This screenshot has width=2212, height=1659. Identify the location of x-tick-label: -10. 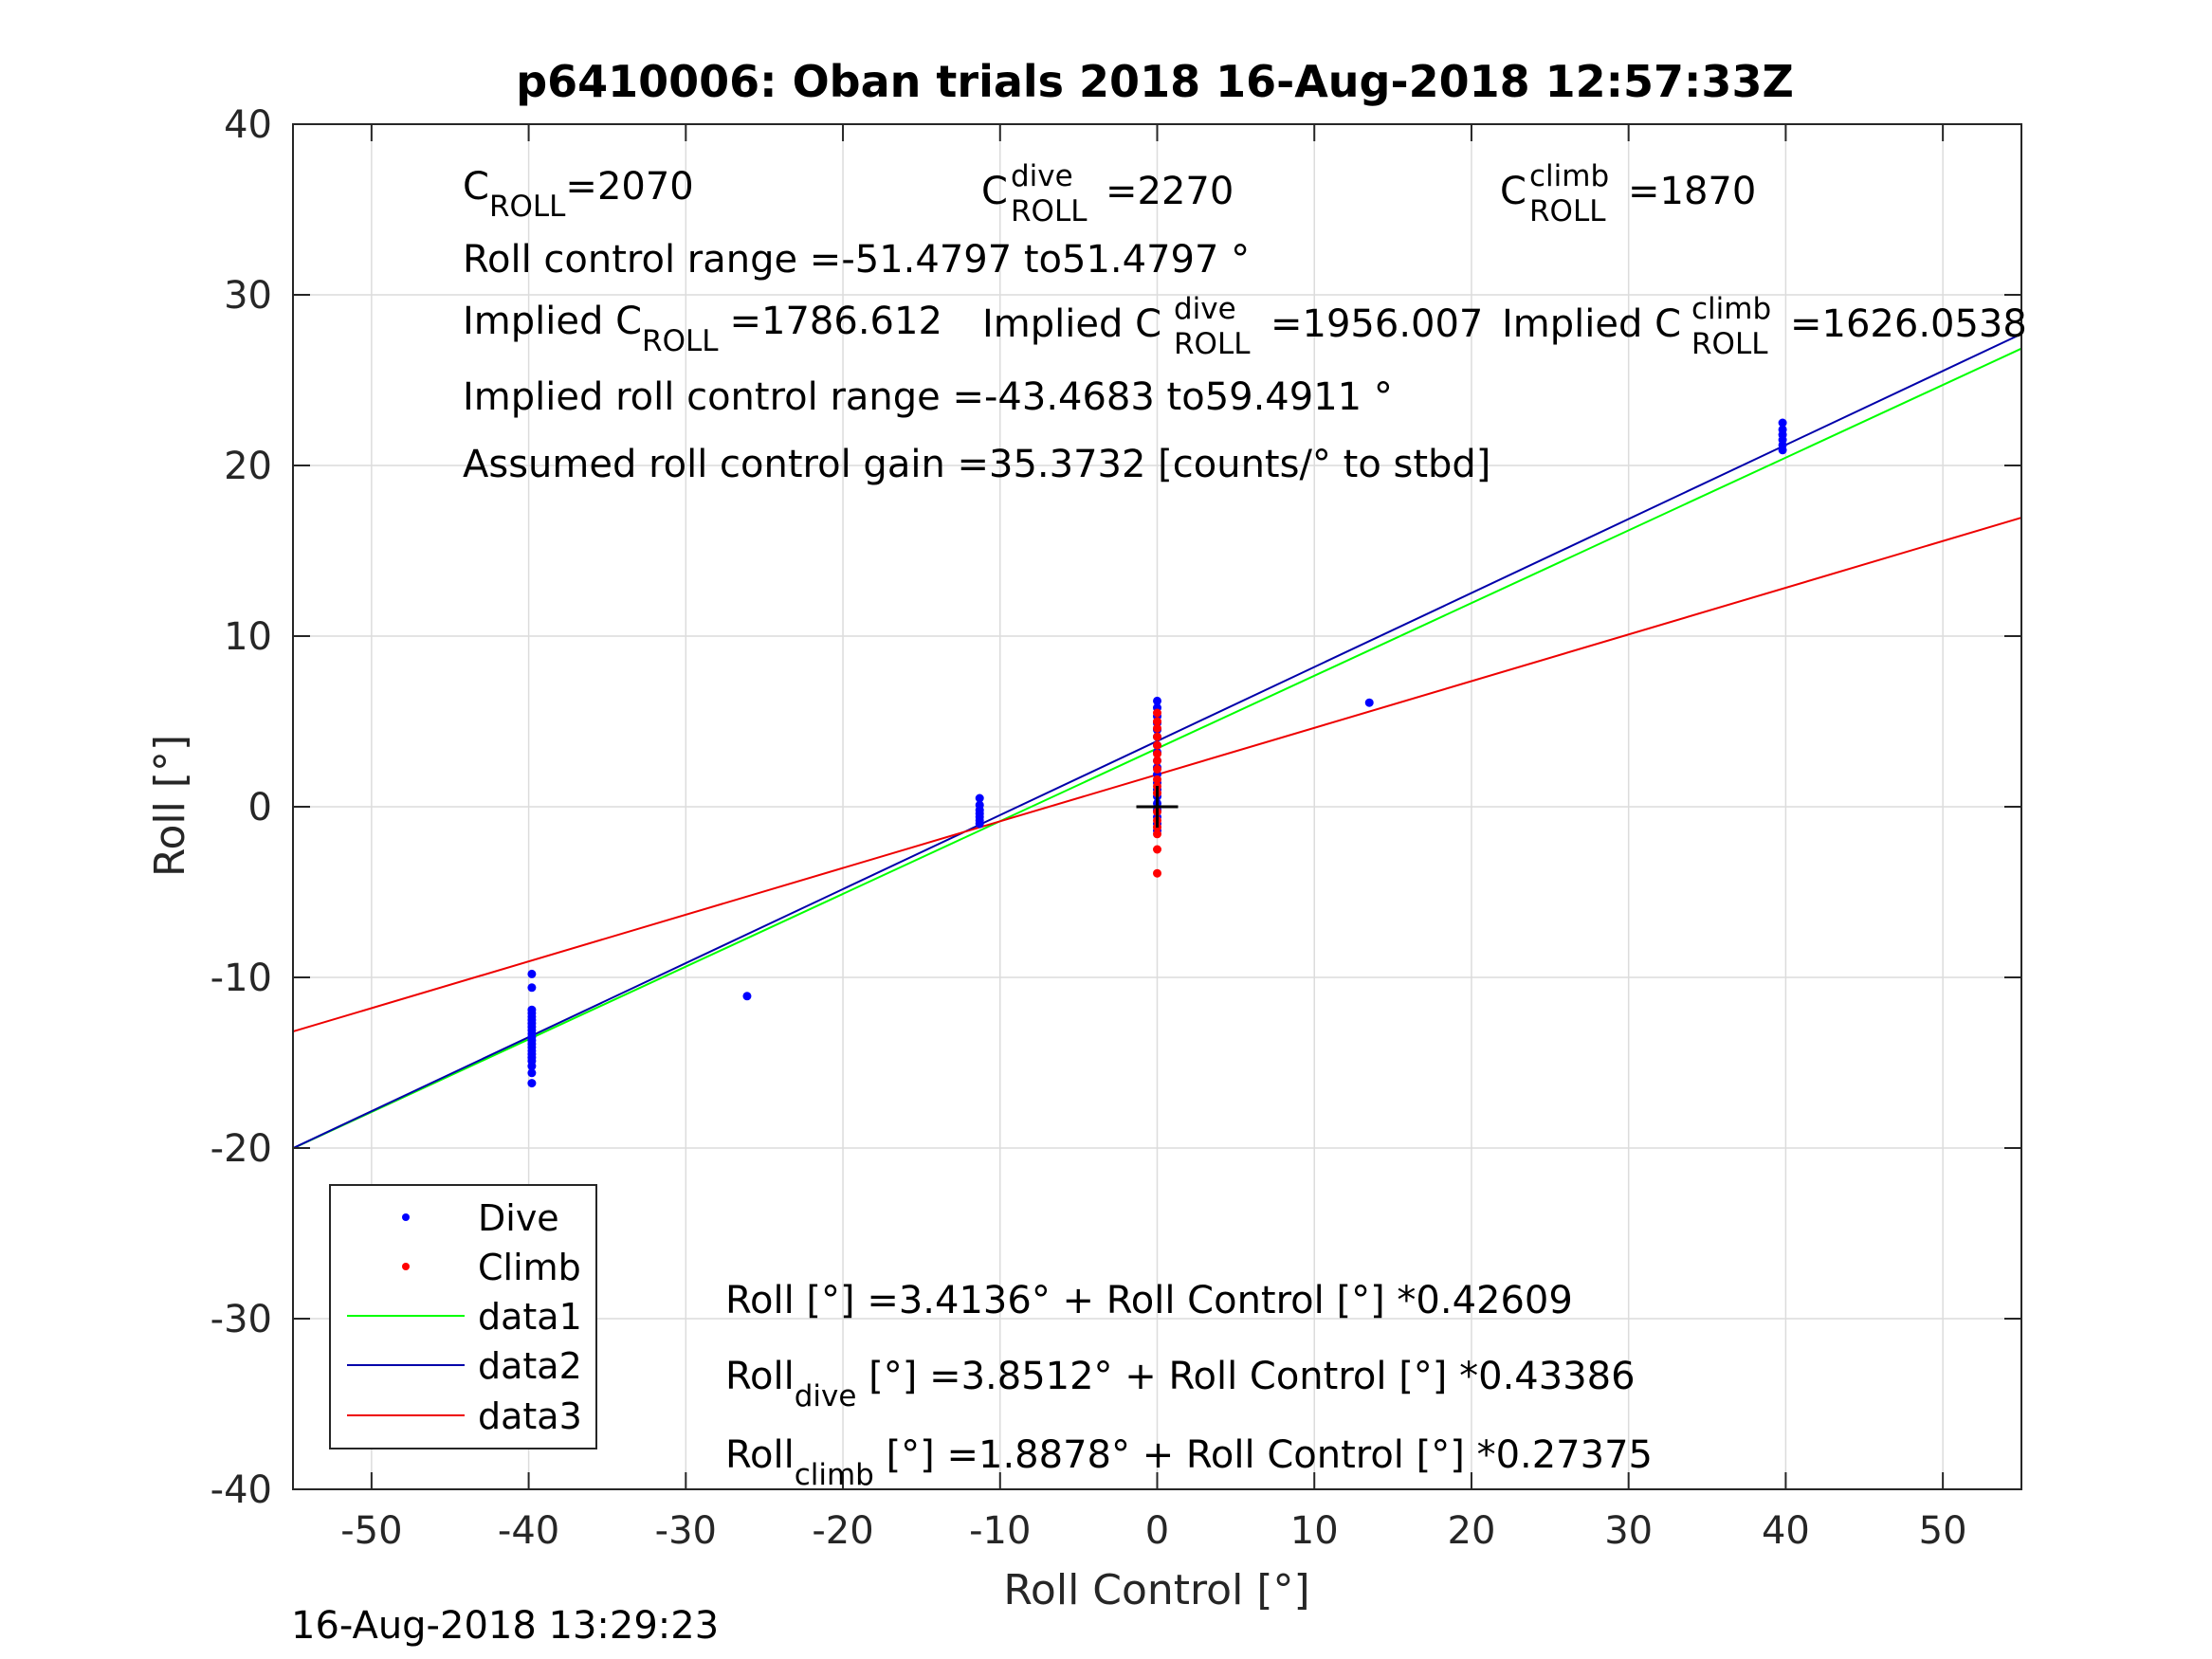
(1000, 1531).